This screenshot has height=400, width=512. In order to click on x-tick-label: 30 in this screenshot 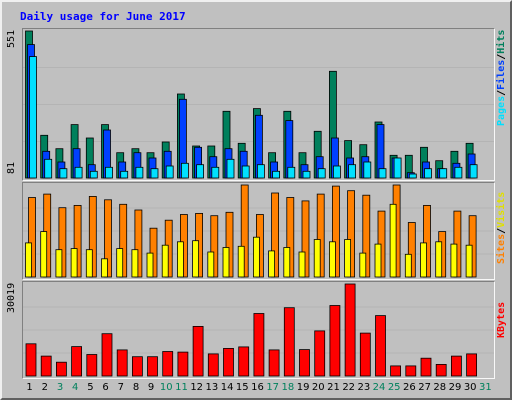, I will do `click(470, 387)`.